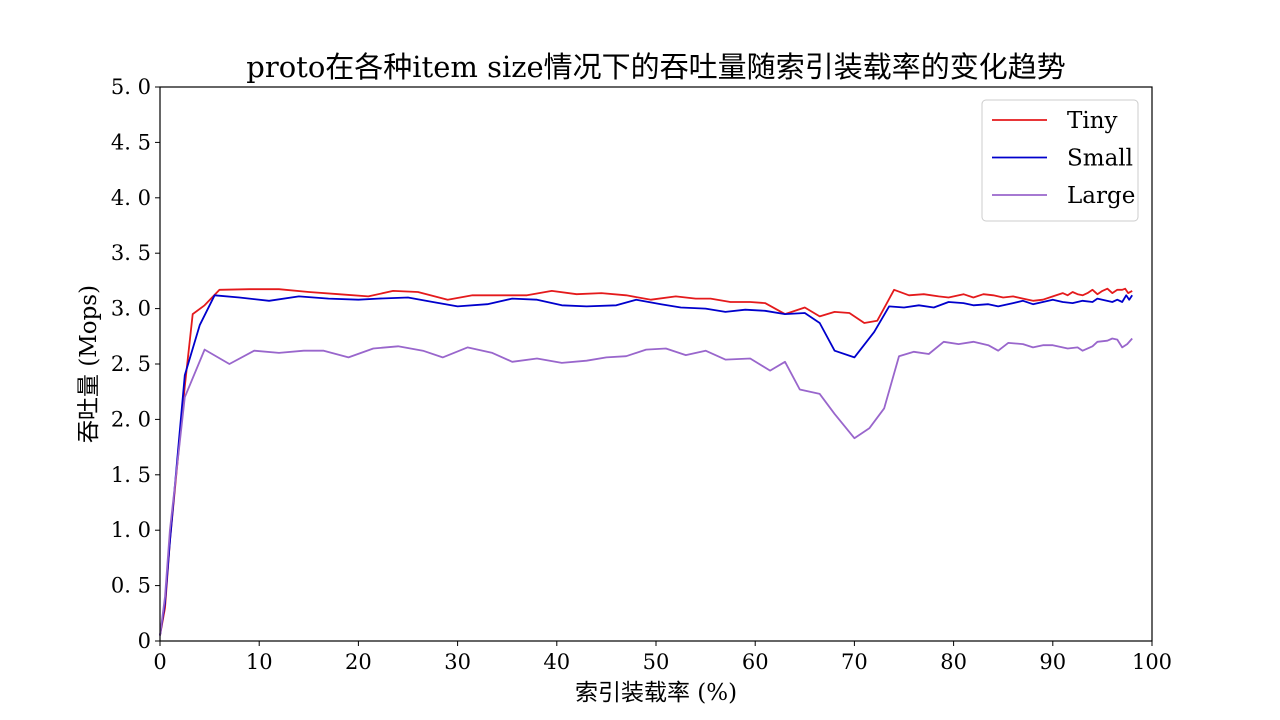 The image size is (1280, 720). Describe the element at coordinates (89, 364) in the screenshot. I see `y-axis-label: 吞吐量 (Mops)` at that location.